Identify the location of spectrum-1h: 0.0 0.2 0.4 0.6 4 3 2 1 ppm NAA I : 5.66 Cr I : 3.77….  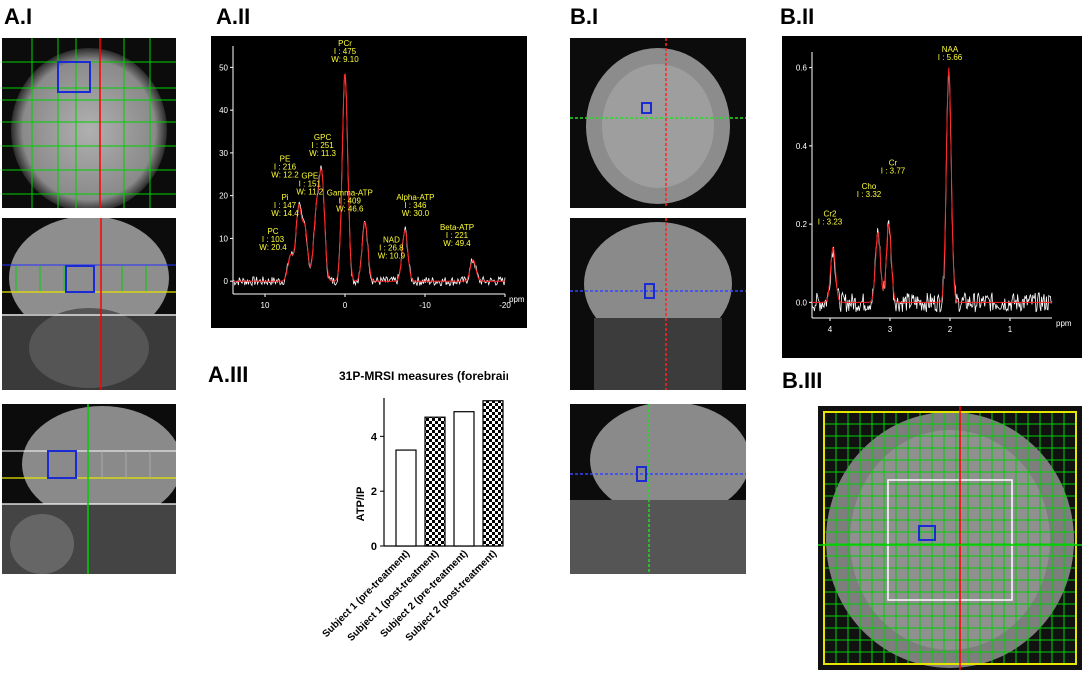
(932, 197).